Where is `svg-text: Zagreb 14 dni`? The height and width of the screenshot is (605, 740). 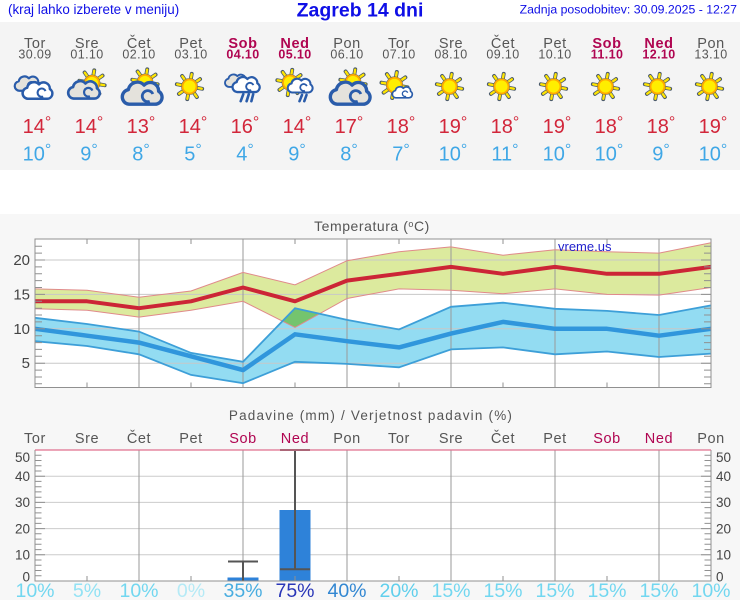 svg-text: Zagreb 14 dni is located at coordinates (360, 11).